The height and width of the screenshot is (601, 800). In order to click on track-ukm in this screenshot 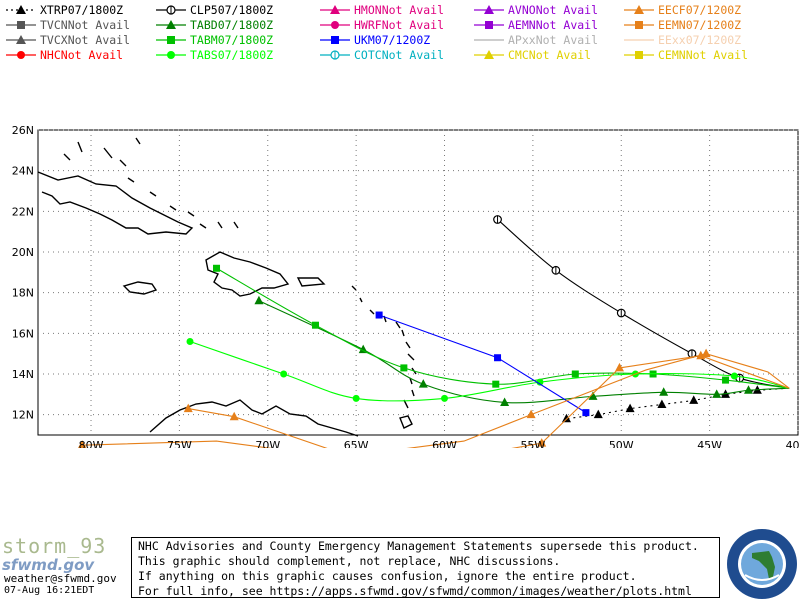, I will do `click(482, 364)`.